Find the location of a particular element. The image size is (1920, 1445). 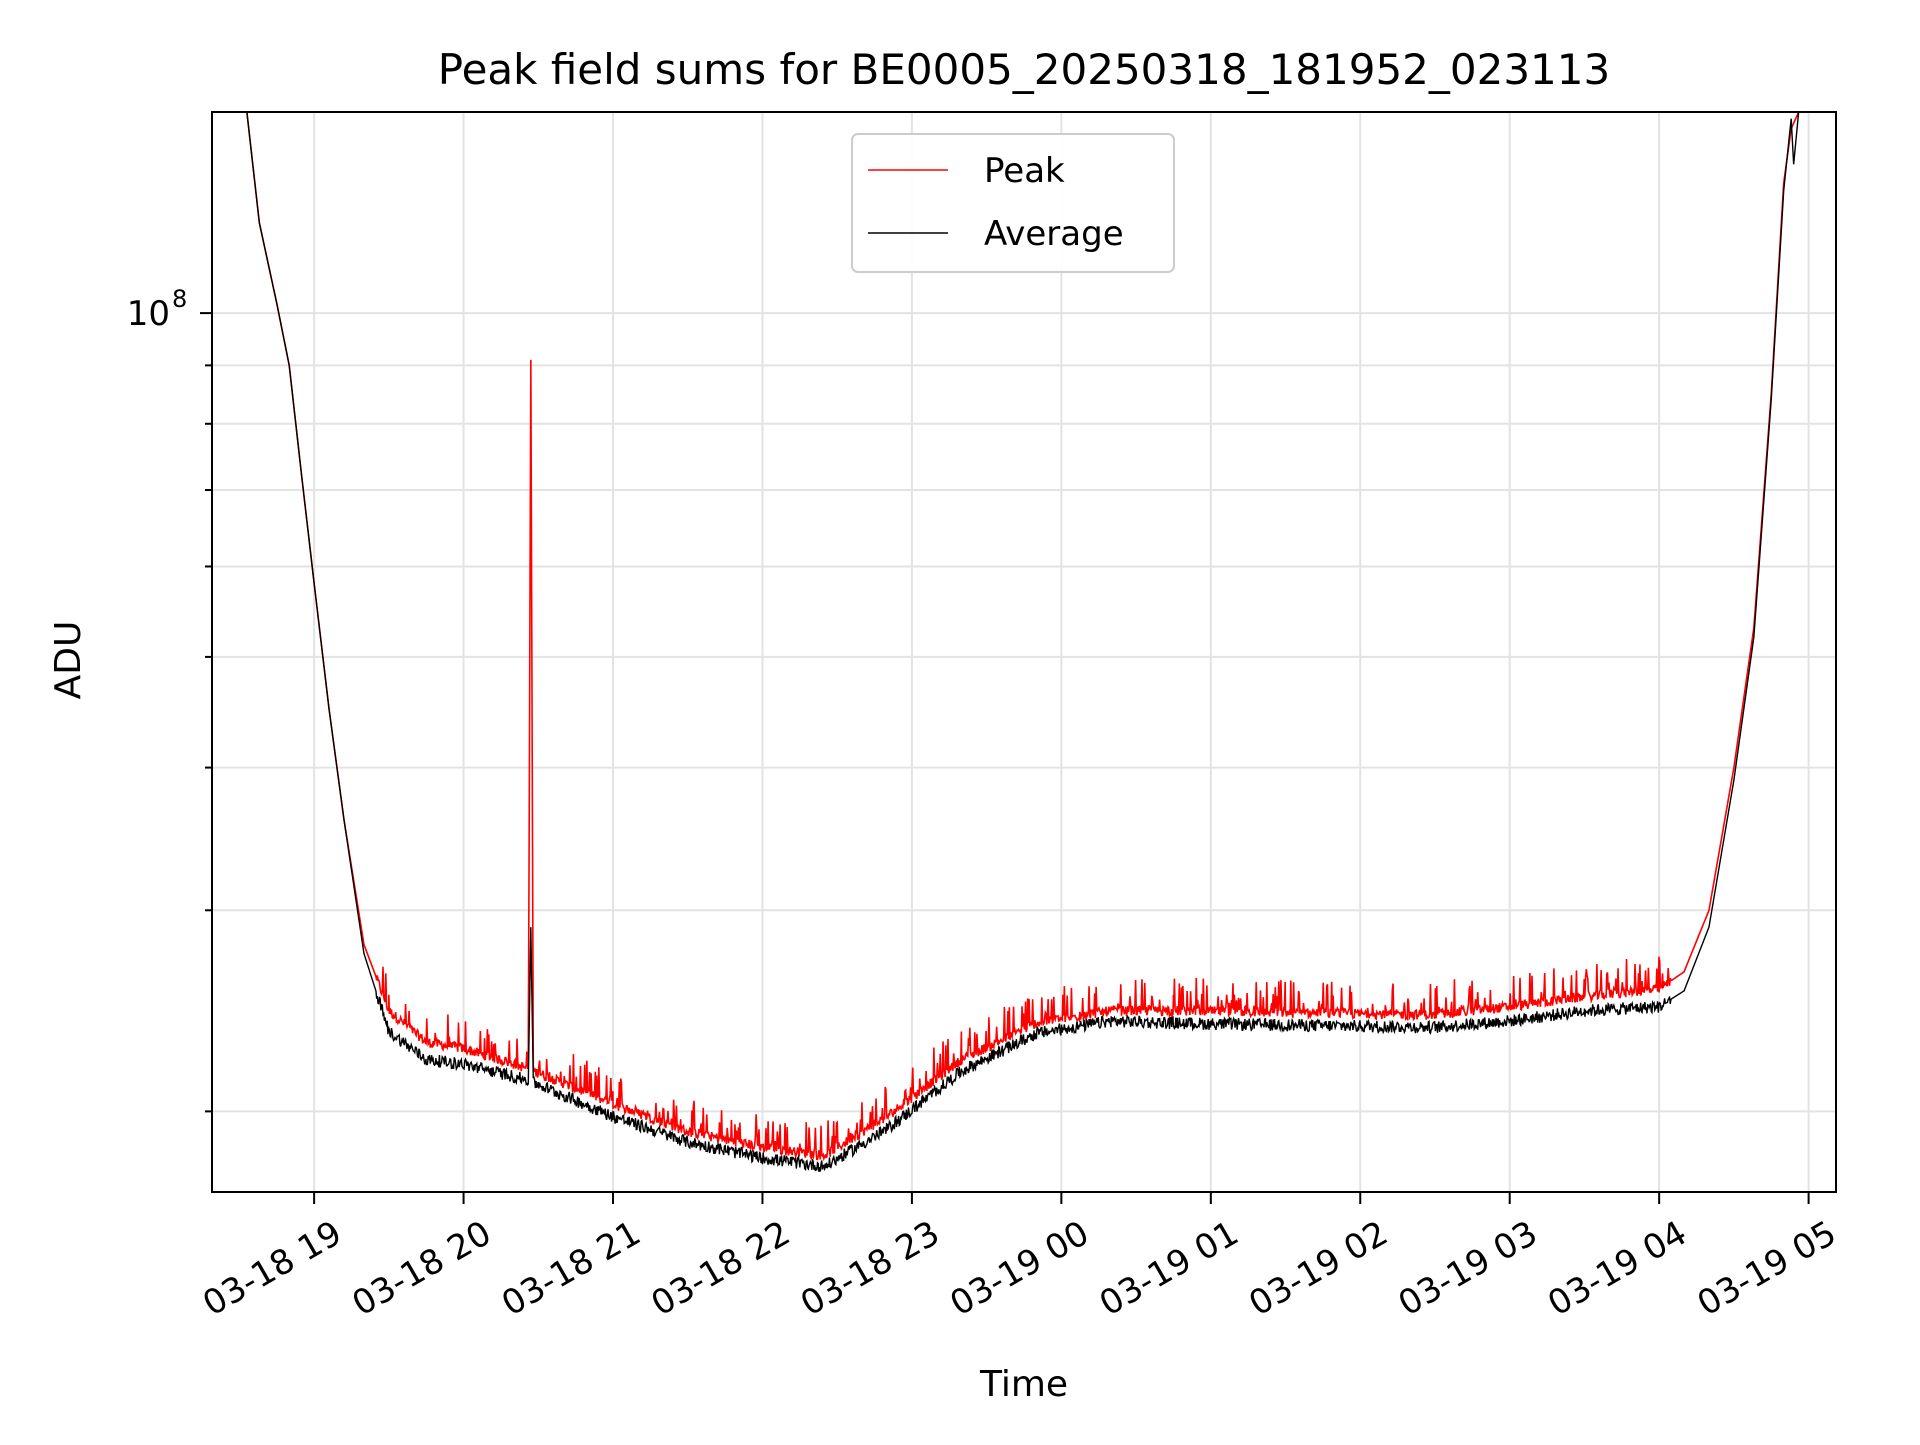

legend-box is located at coordinates (1013, 203).